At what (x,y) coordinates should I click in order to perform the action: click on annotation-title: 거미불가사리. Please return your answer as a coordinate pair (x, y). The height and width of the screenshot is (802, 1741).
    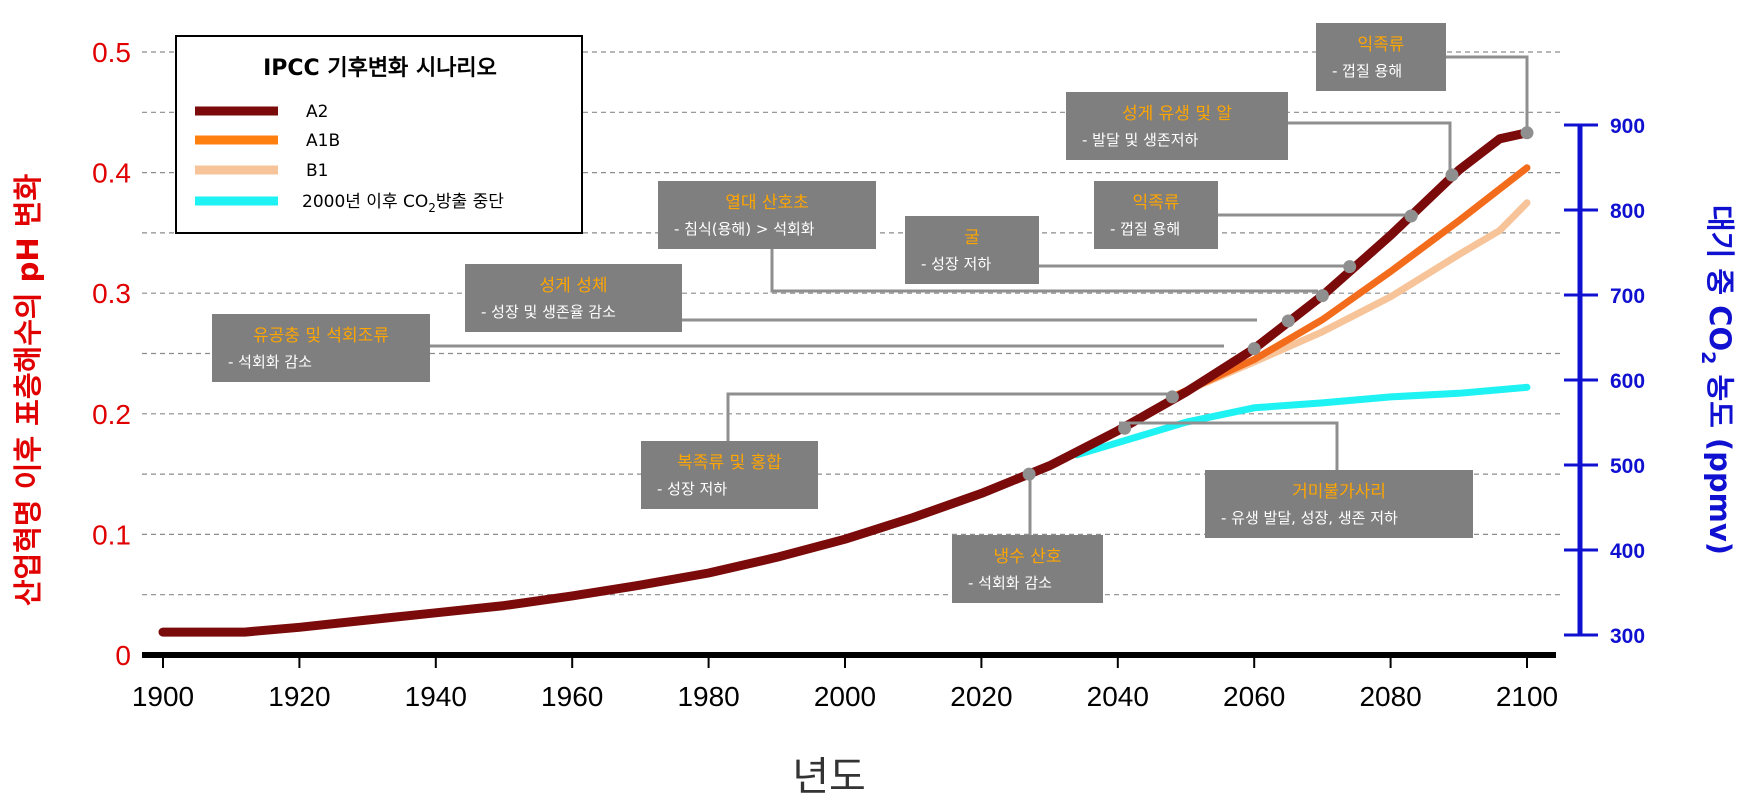
    Looking at the image, I should click on (1339, 492).